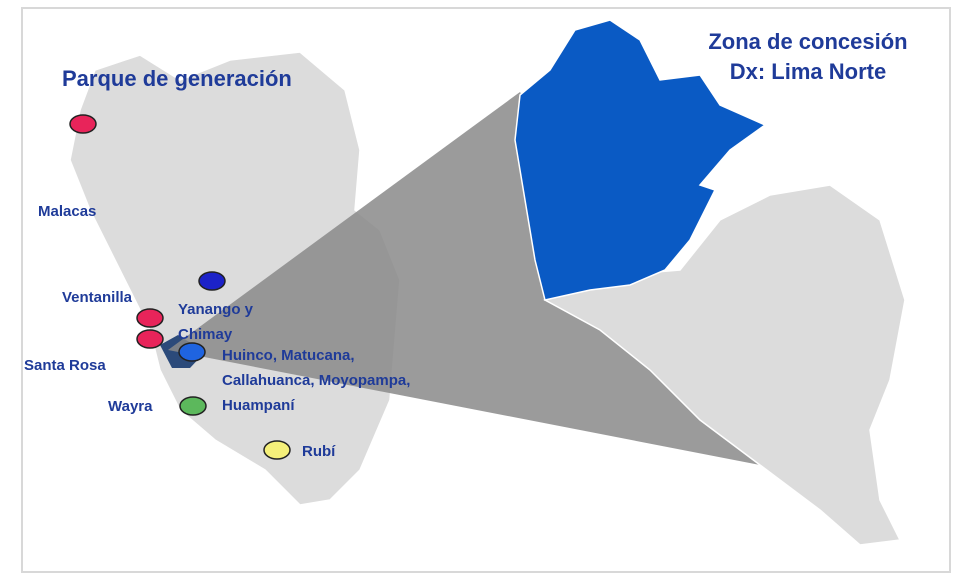  What do you see at coordinates (177, 78) in the screenshot?
I see `title: Parque de generación` at bounding box center [177, 78].